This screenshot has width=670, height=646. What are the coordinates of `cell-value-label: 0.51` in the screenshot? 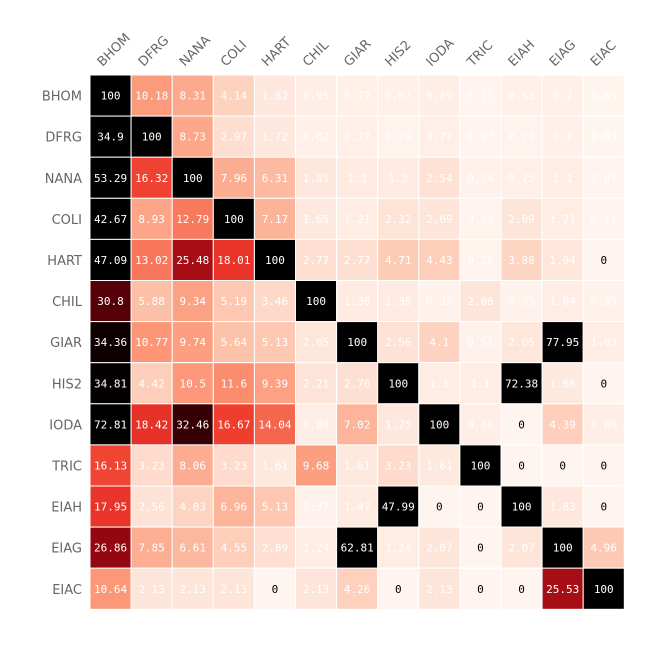 It's located at (480, 342).